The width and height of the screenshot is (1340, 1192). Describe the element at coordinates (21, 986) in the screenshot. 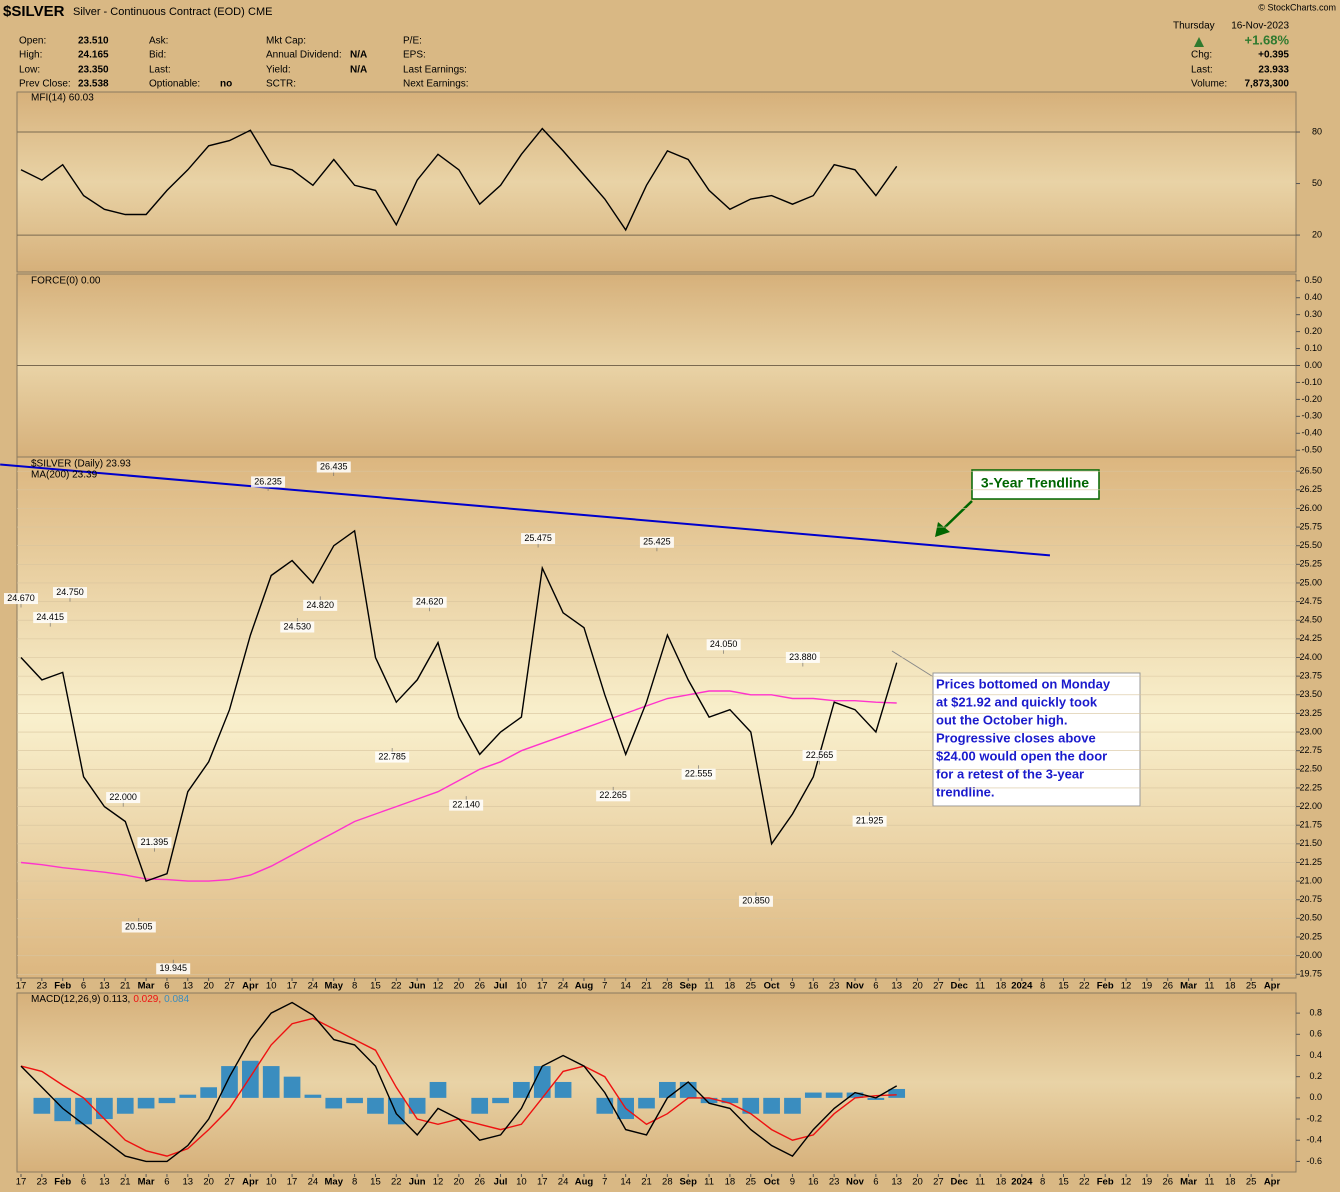

I see `x-tick-label: 17` at that location.